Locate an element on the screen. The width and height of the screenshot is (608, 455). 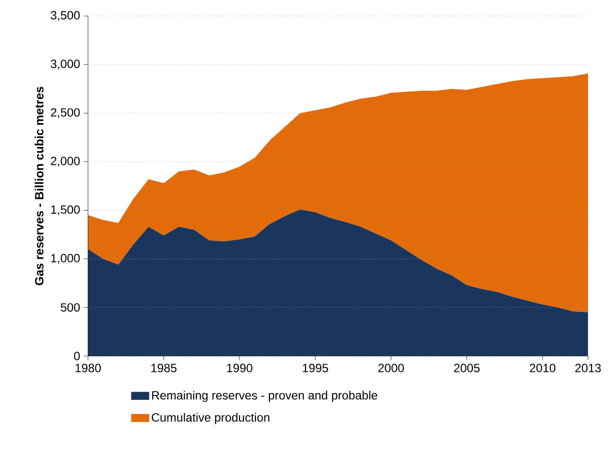
x-tick-label: 1980 is located at coordinates (88, 368).